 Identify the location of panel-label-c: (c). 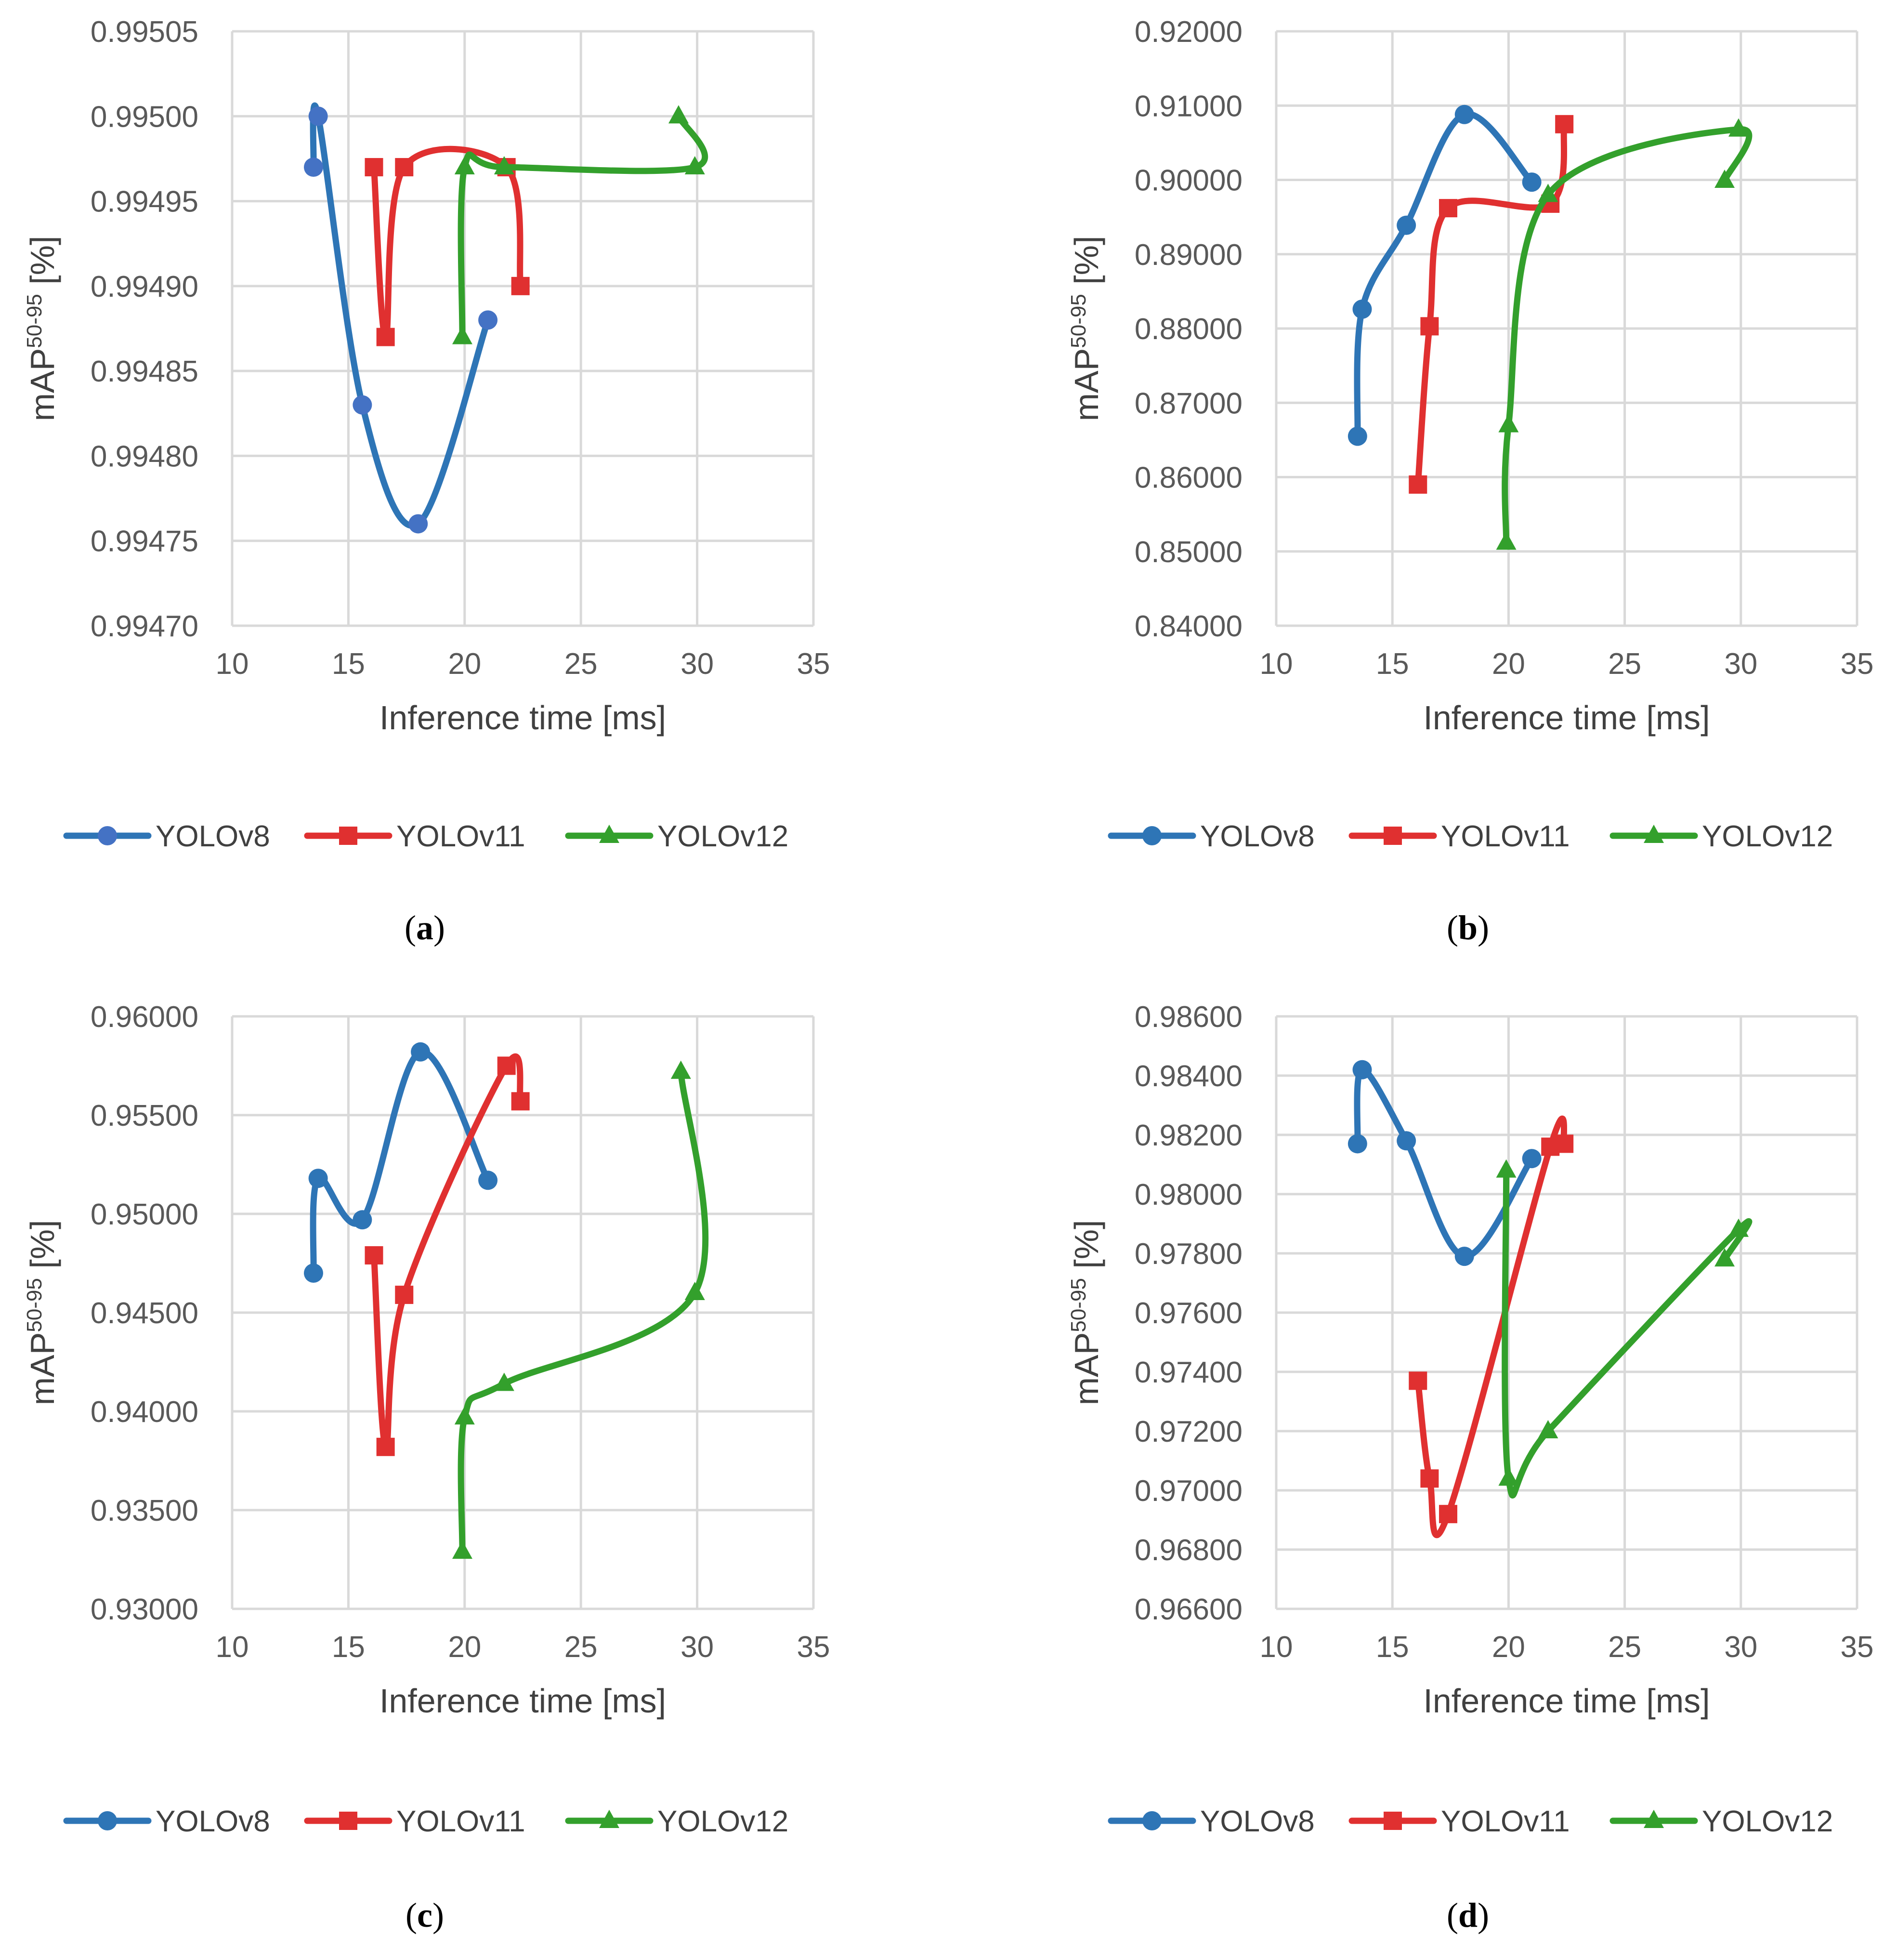
(425, 1915).